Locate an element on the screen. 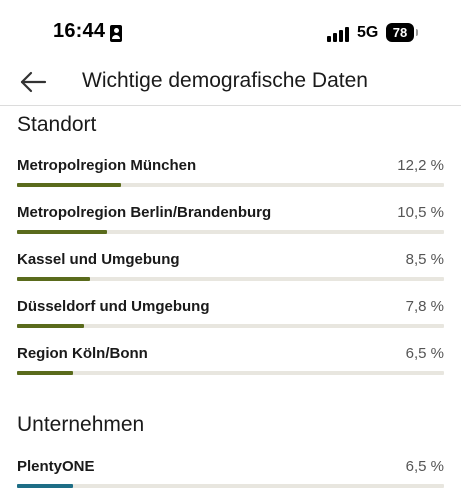  status-time: 16:44 is located at coordinates (79, 31).